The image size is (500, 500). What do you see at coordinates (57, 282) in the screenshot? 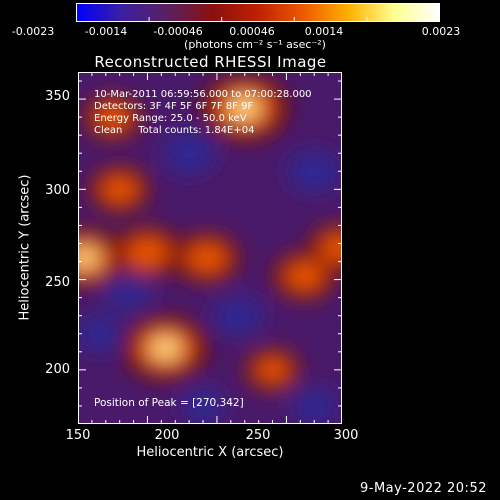
I see `y-tick-label: 250` at bounding box center [57, 282].